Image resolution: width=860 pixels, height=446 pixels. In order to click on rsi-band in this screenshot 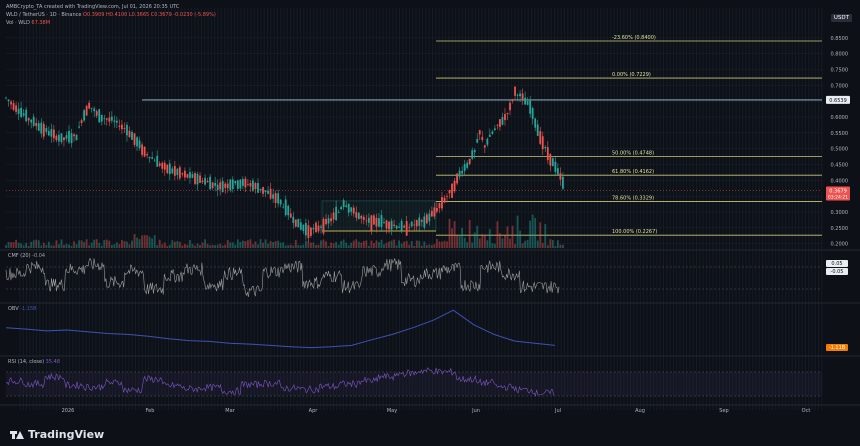, I will do `click(414, 384)`.